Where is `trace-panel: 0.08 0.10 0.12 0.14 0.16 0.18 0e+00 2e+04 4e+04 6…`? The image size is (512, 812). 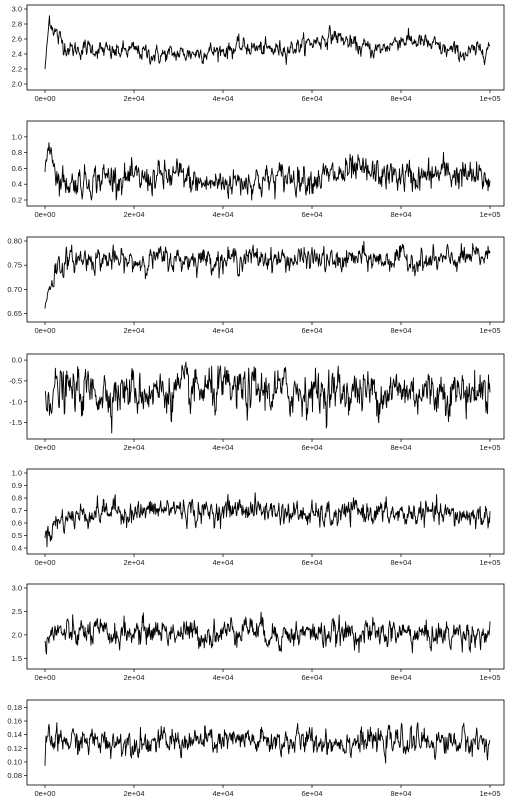
trace-panel: 0.08 0.10 0.12 0.14 0.16 0.18 0e+00 2e+04 4e+04 6… is located at coordinates (256, 748).